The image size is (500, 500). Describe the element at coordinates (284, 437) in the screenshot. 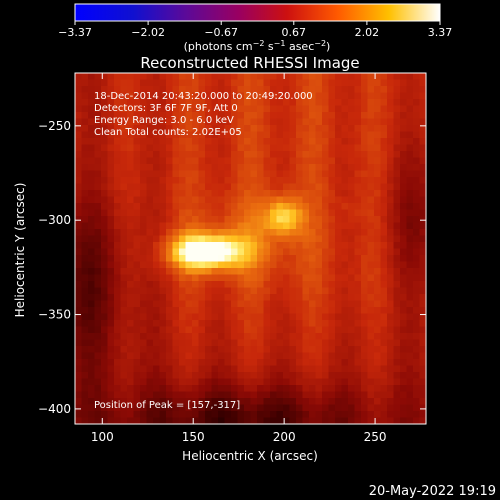

I see `x-tick-label: 200` at that location.